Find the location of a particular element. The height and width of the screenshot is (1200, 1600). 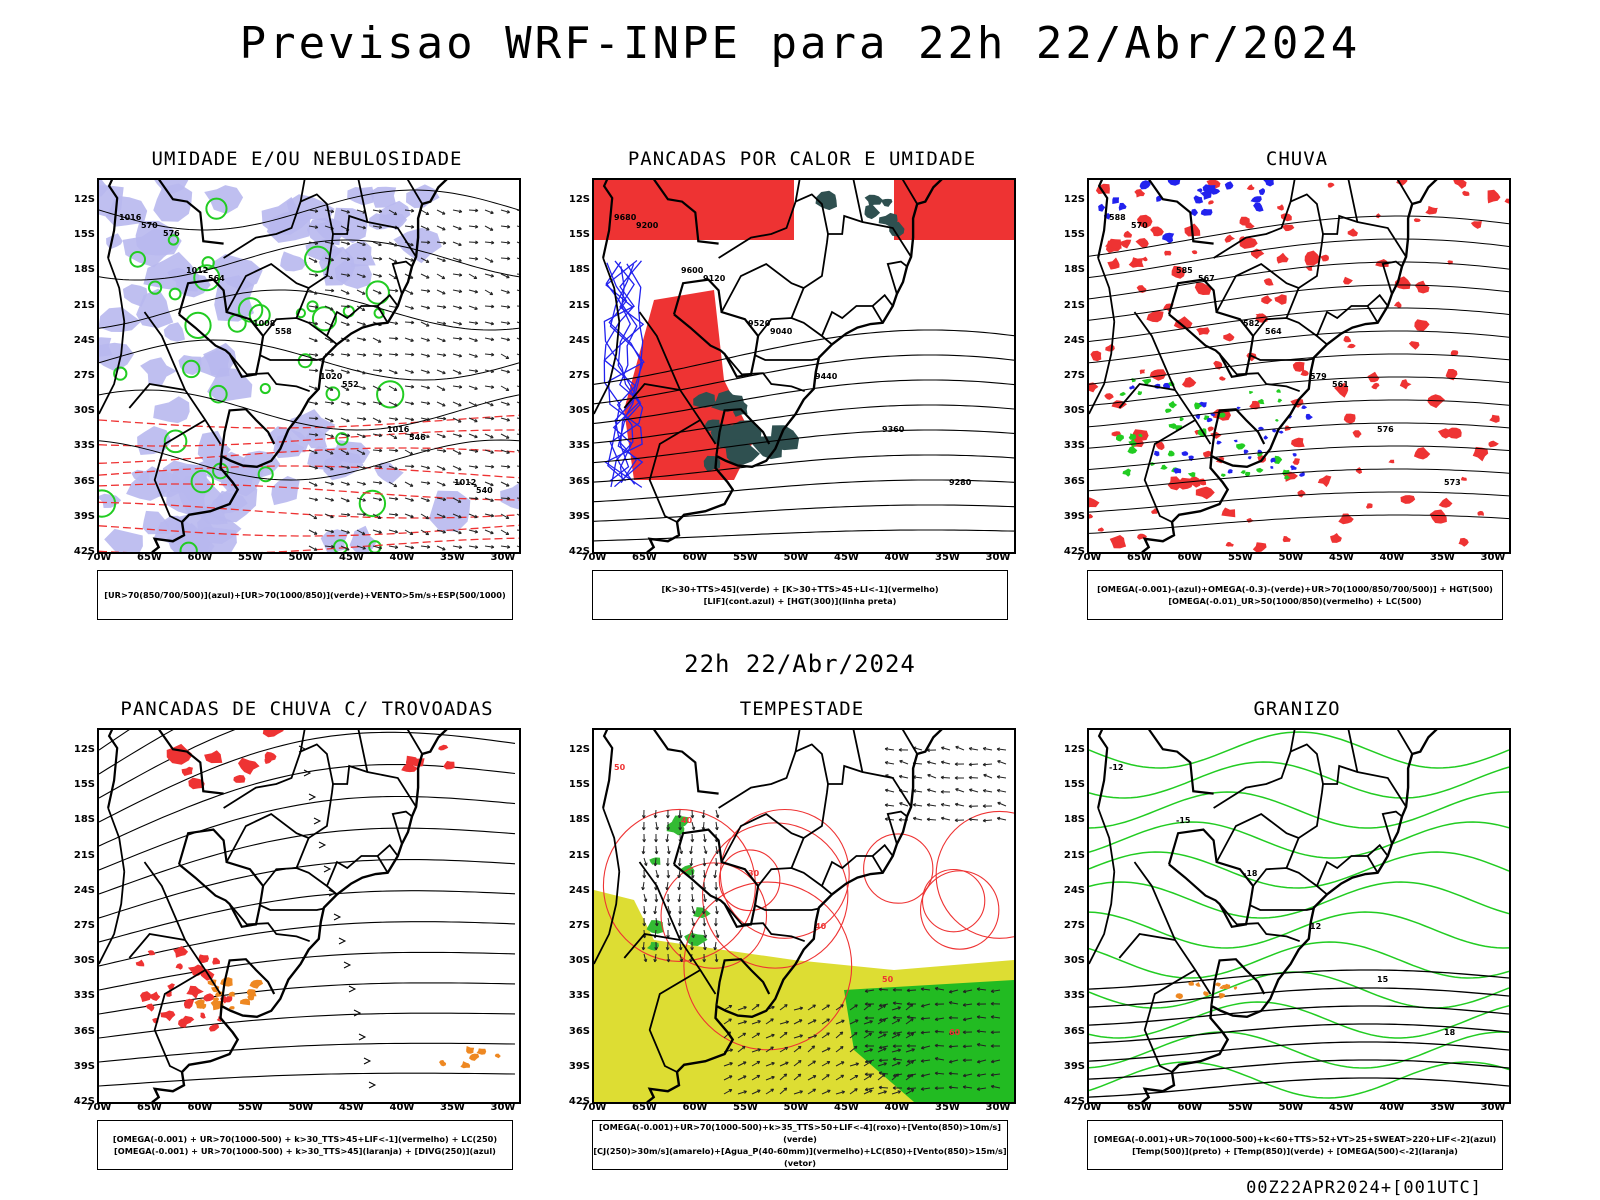

omega500-area is located at coordinates (1206, 994).